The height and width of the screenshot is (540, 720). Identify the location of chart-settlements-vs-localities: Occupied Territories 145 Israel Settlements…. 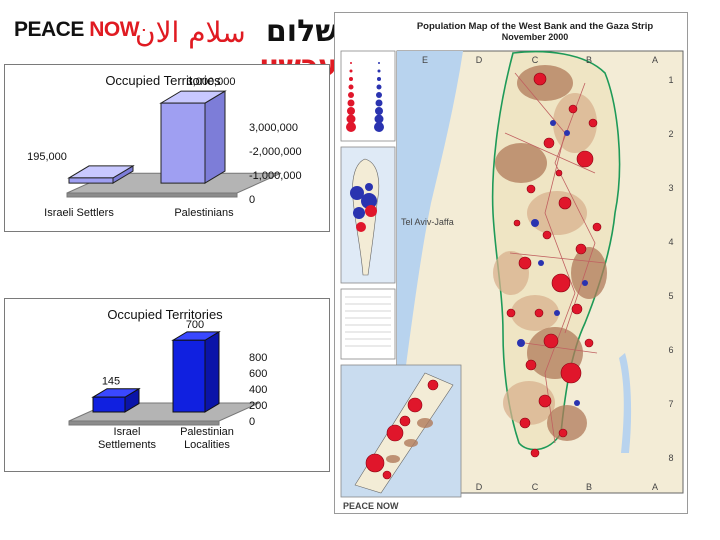
(167, 385).